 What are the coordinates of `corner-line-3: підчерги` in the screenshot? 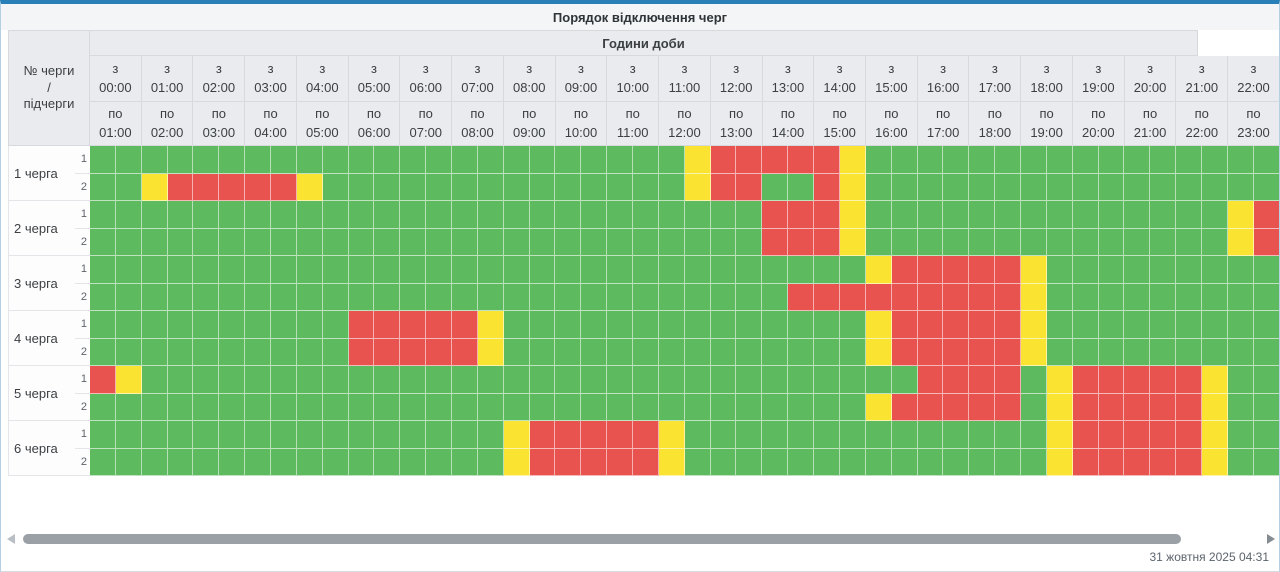 It's located at (49, 104).